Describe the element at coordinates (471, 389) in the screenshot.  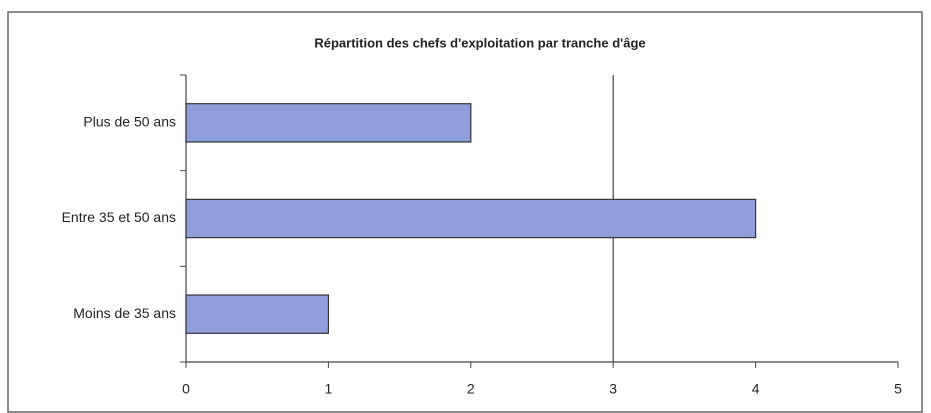
I see `x-tick-label: 2` at that location.